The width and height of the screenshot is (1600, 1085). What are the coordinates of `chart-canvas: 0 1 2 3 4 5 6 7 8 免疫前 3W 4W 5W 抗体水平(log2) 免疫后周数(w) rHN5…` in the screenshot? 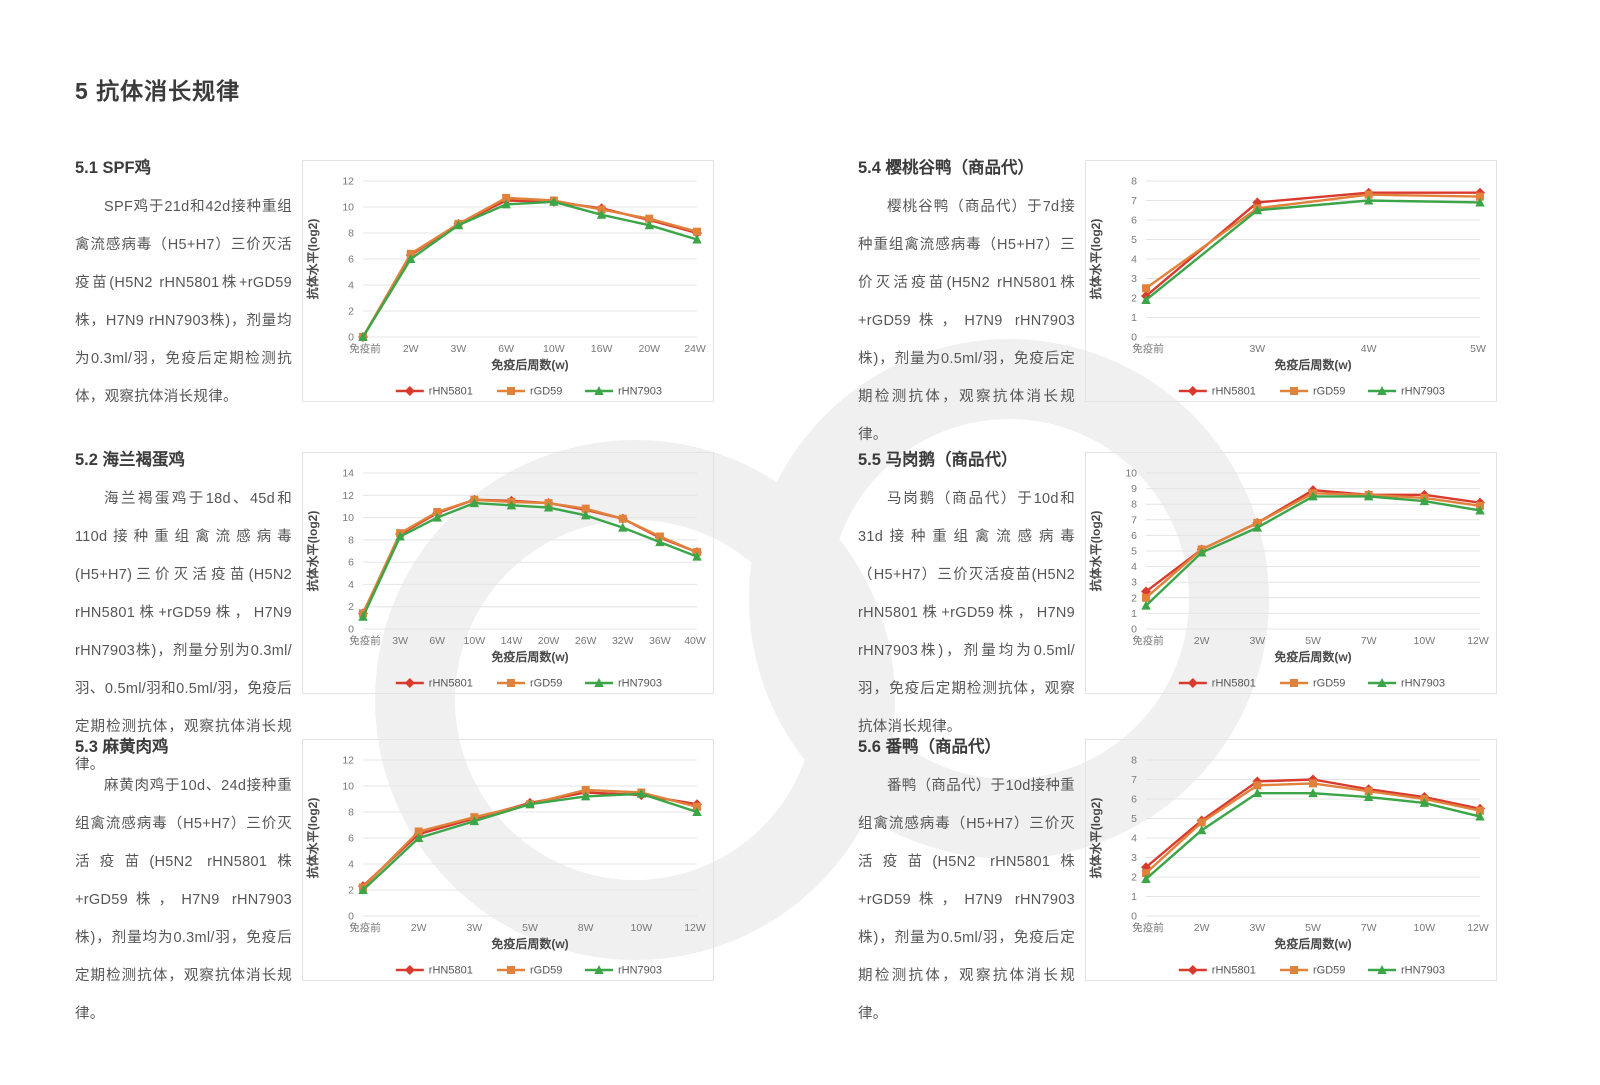 It's located at (1287, 287).